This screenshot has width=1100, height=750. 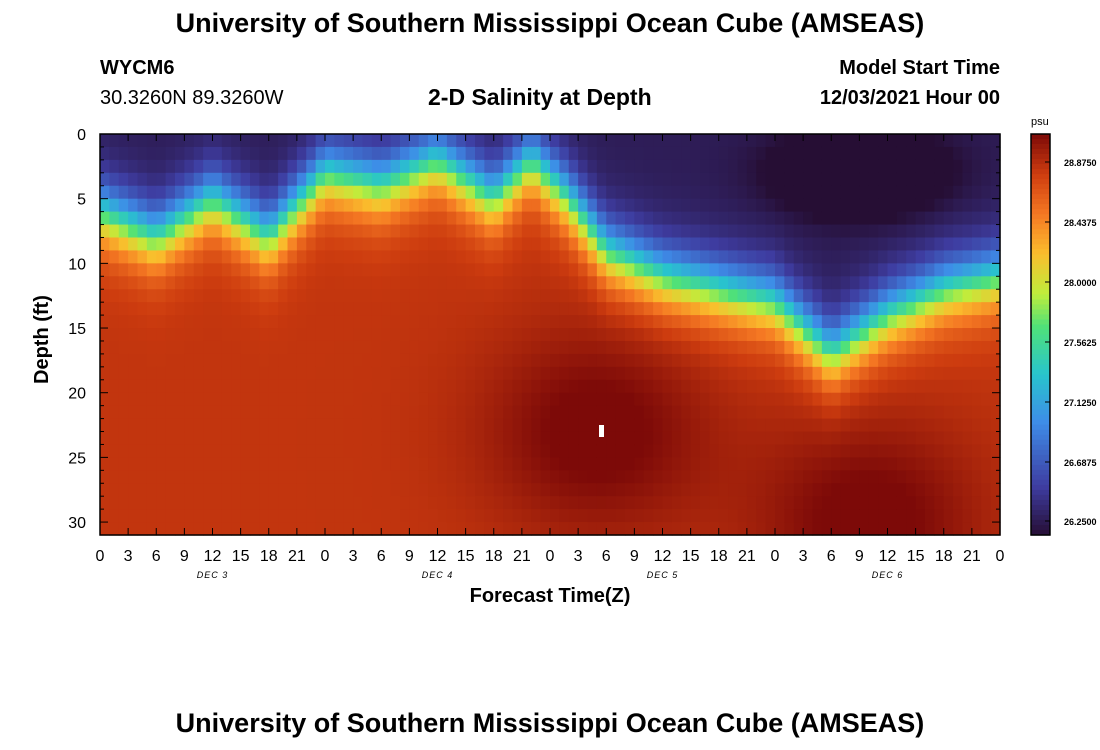 What do you see at coordinates (540, 97) in the screenshot?
I see `chart-subtitle: 2-D Salinity at Depth` at bounding box center [540, 97].